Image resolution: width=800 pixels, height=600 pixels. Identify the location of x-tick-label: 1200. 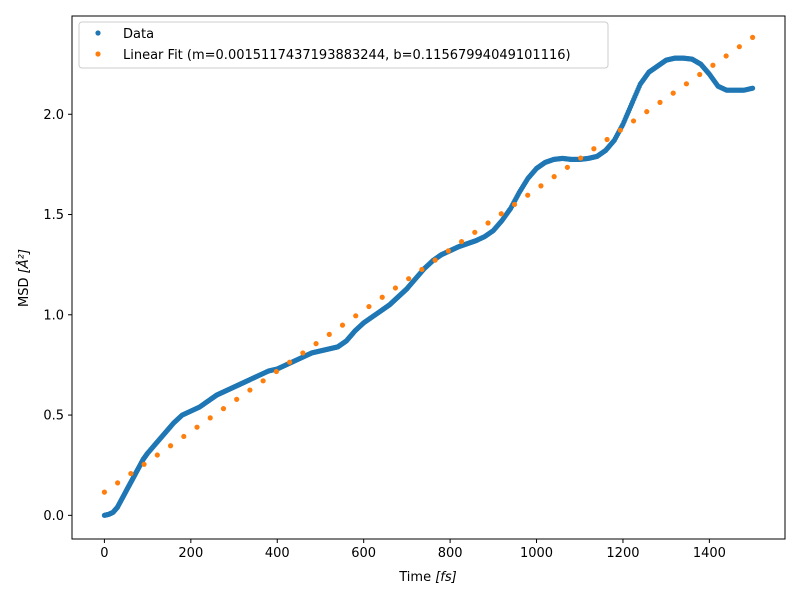
(622, 553).